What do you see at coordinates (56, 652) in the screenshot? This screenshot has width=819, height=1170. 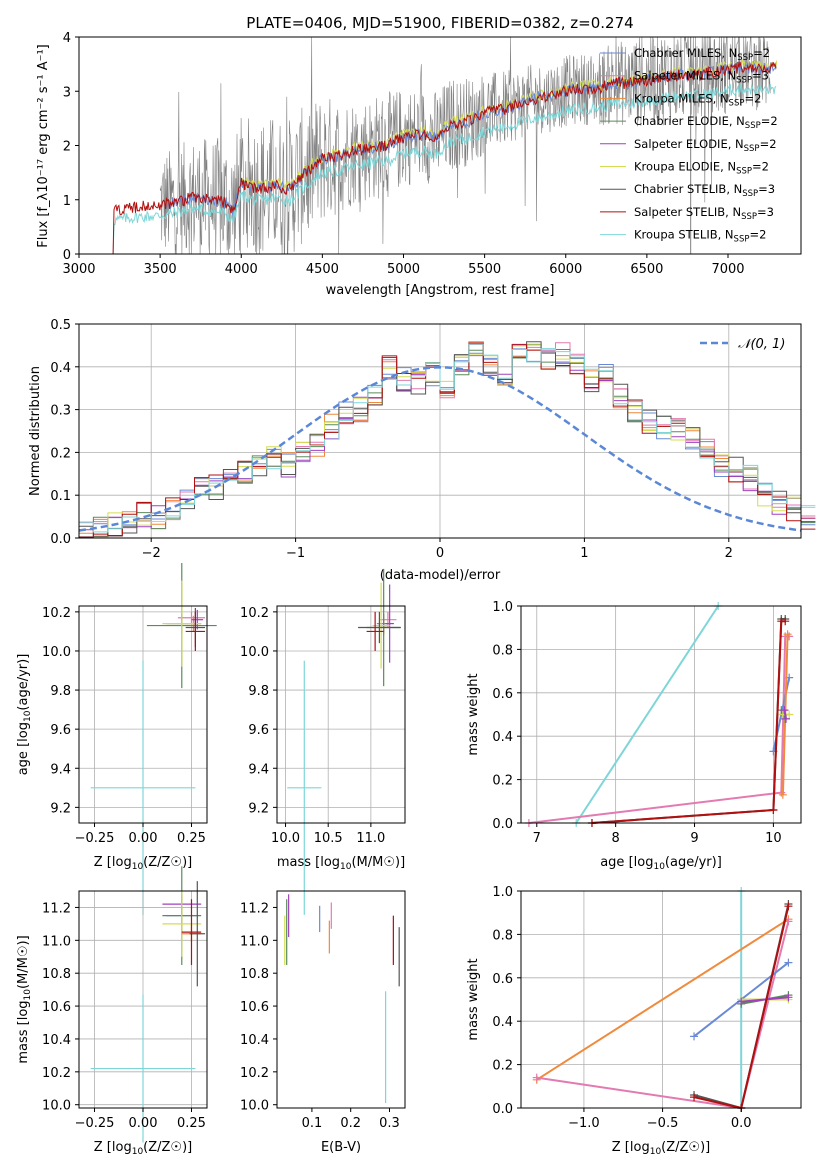 I see `y-tick-label: 10.0` at bounding box center [56, 652].